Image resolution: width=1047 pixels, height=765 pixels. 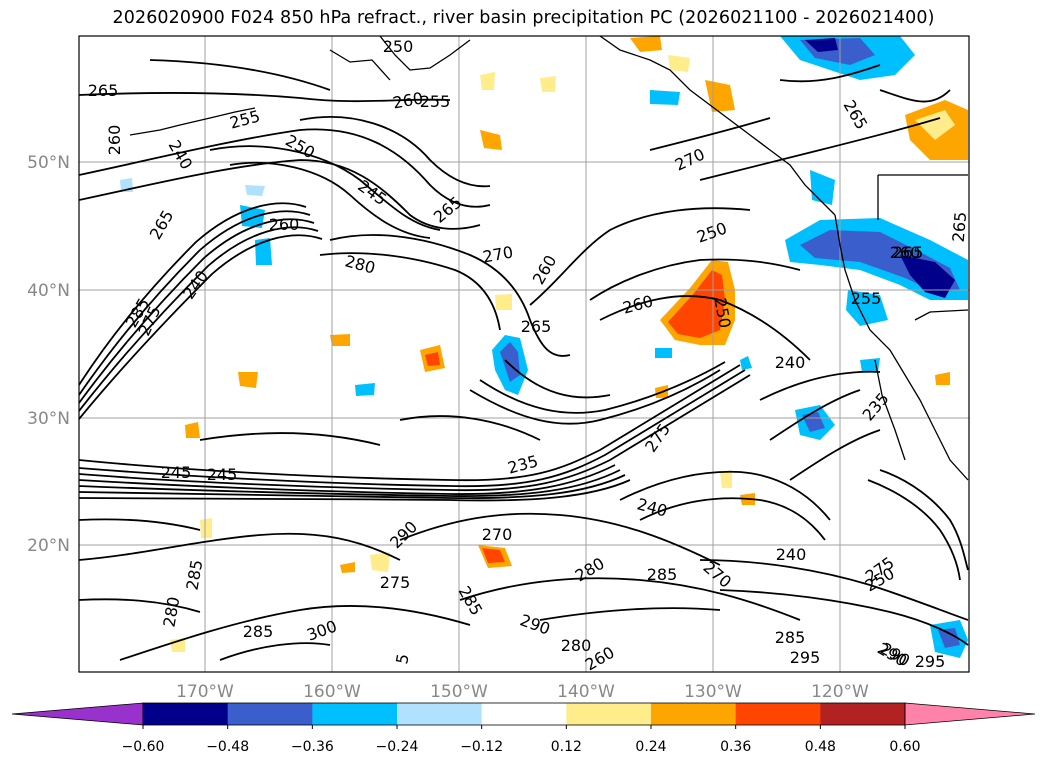 What do you see at coordinates (227, 747) in the screenshot?
I see `colorbar-tick-label: −0.48` at bounding box center [227, 747].